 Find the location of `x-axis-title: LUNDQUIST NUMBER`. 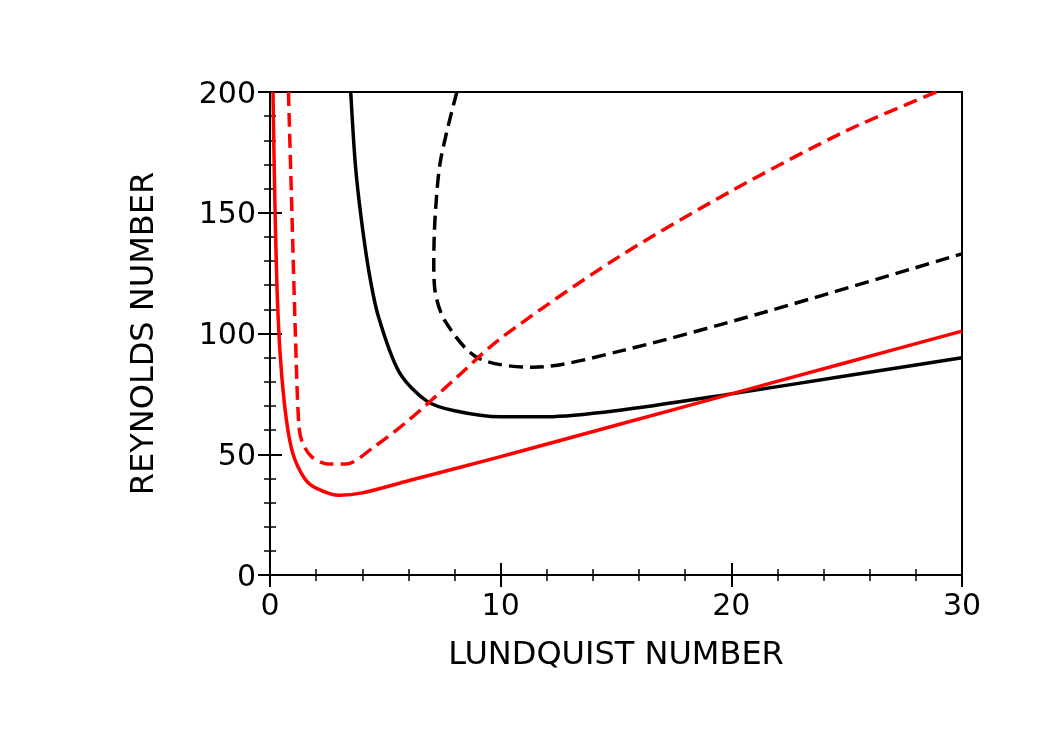

x-axis-title: LUNDQUIST NUMBER is located at coordinates (616, 653).